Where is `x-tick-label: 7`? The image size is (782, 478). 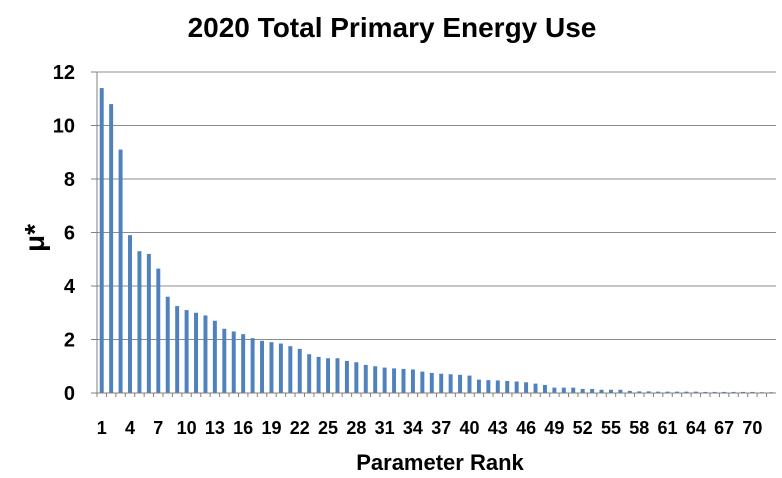
x-tick-label: 7 is located at coordinates (158, 428).